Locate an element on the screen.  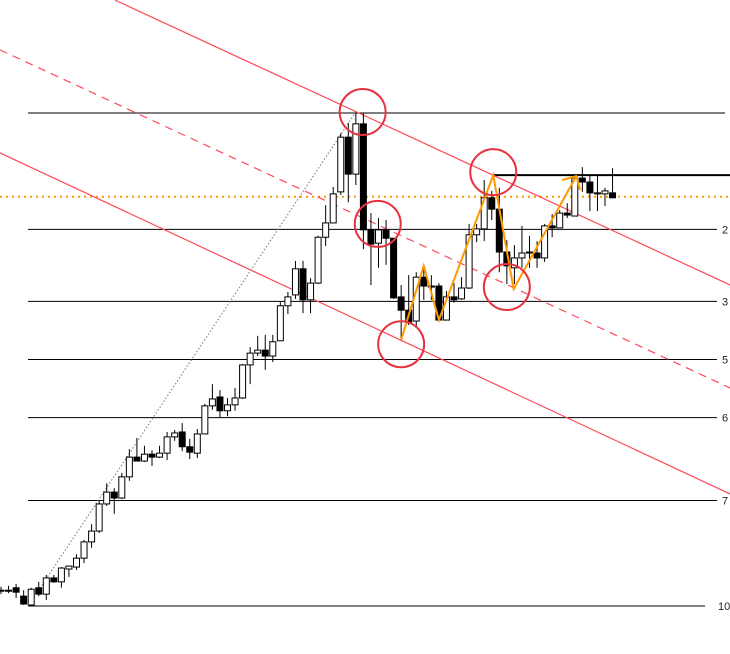
fib-level-label: 6 is located at coordinates (725, 419).